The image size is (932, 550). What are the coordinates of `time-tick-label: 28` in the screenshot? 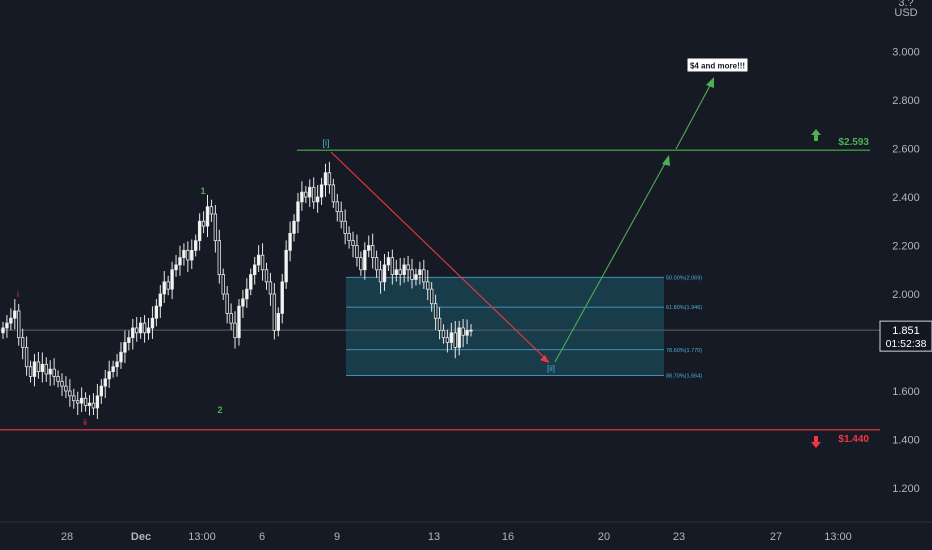 It's located at (67, 537).